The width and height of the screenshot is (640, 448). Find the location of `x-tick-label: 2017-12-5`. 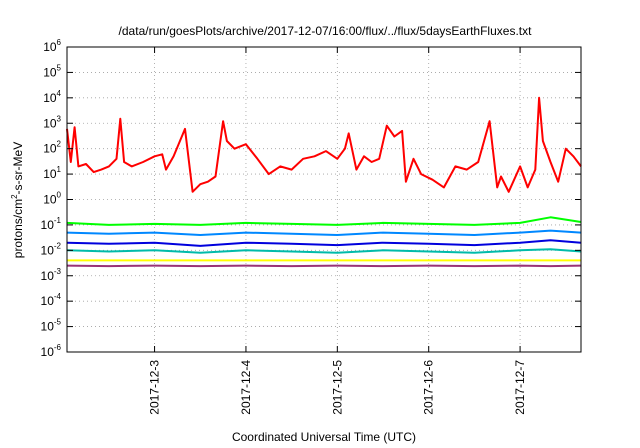

x-tick-label: 2017-12-5 is located at coordinates (337, 387).